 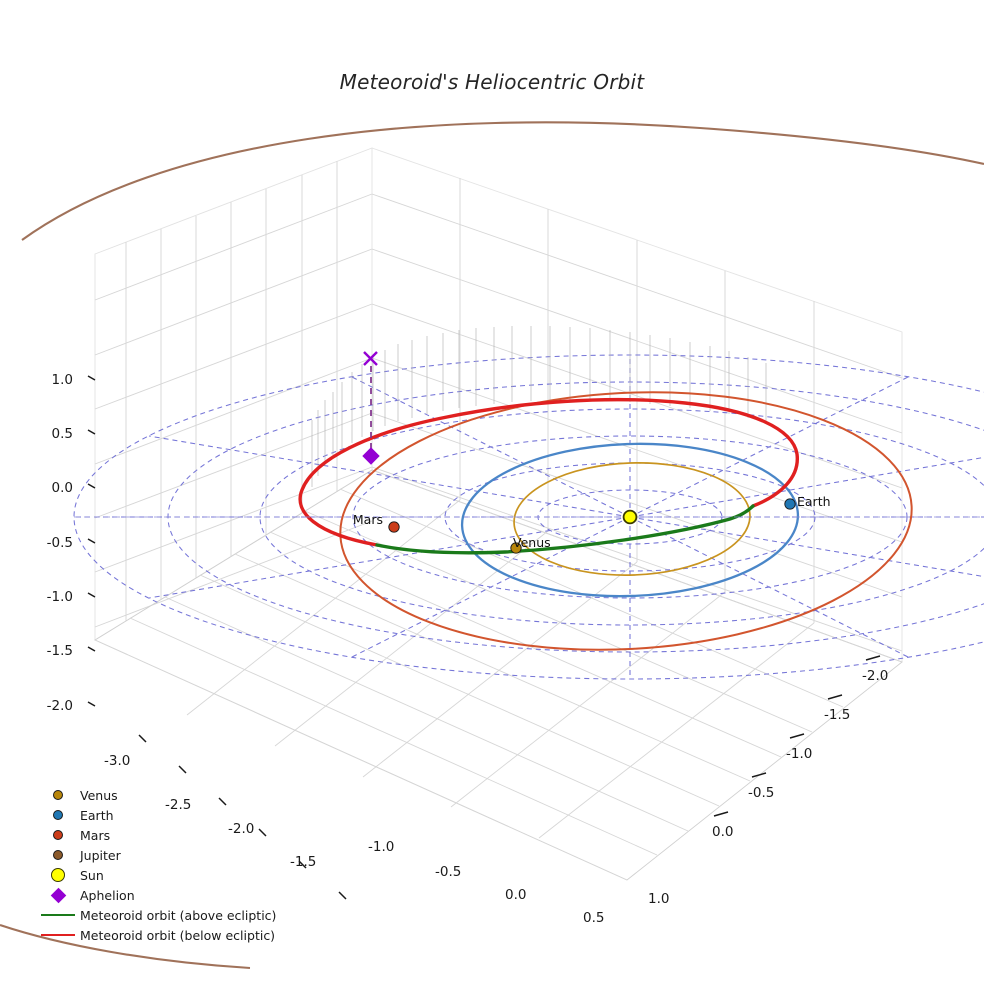 What do you see at coordinates (178, 935) in the screenshot?
I see `legend-label: Meteoroid orbit (below ecliptic)` at bounding box center [178, 935].